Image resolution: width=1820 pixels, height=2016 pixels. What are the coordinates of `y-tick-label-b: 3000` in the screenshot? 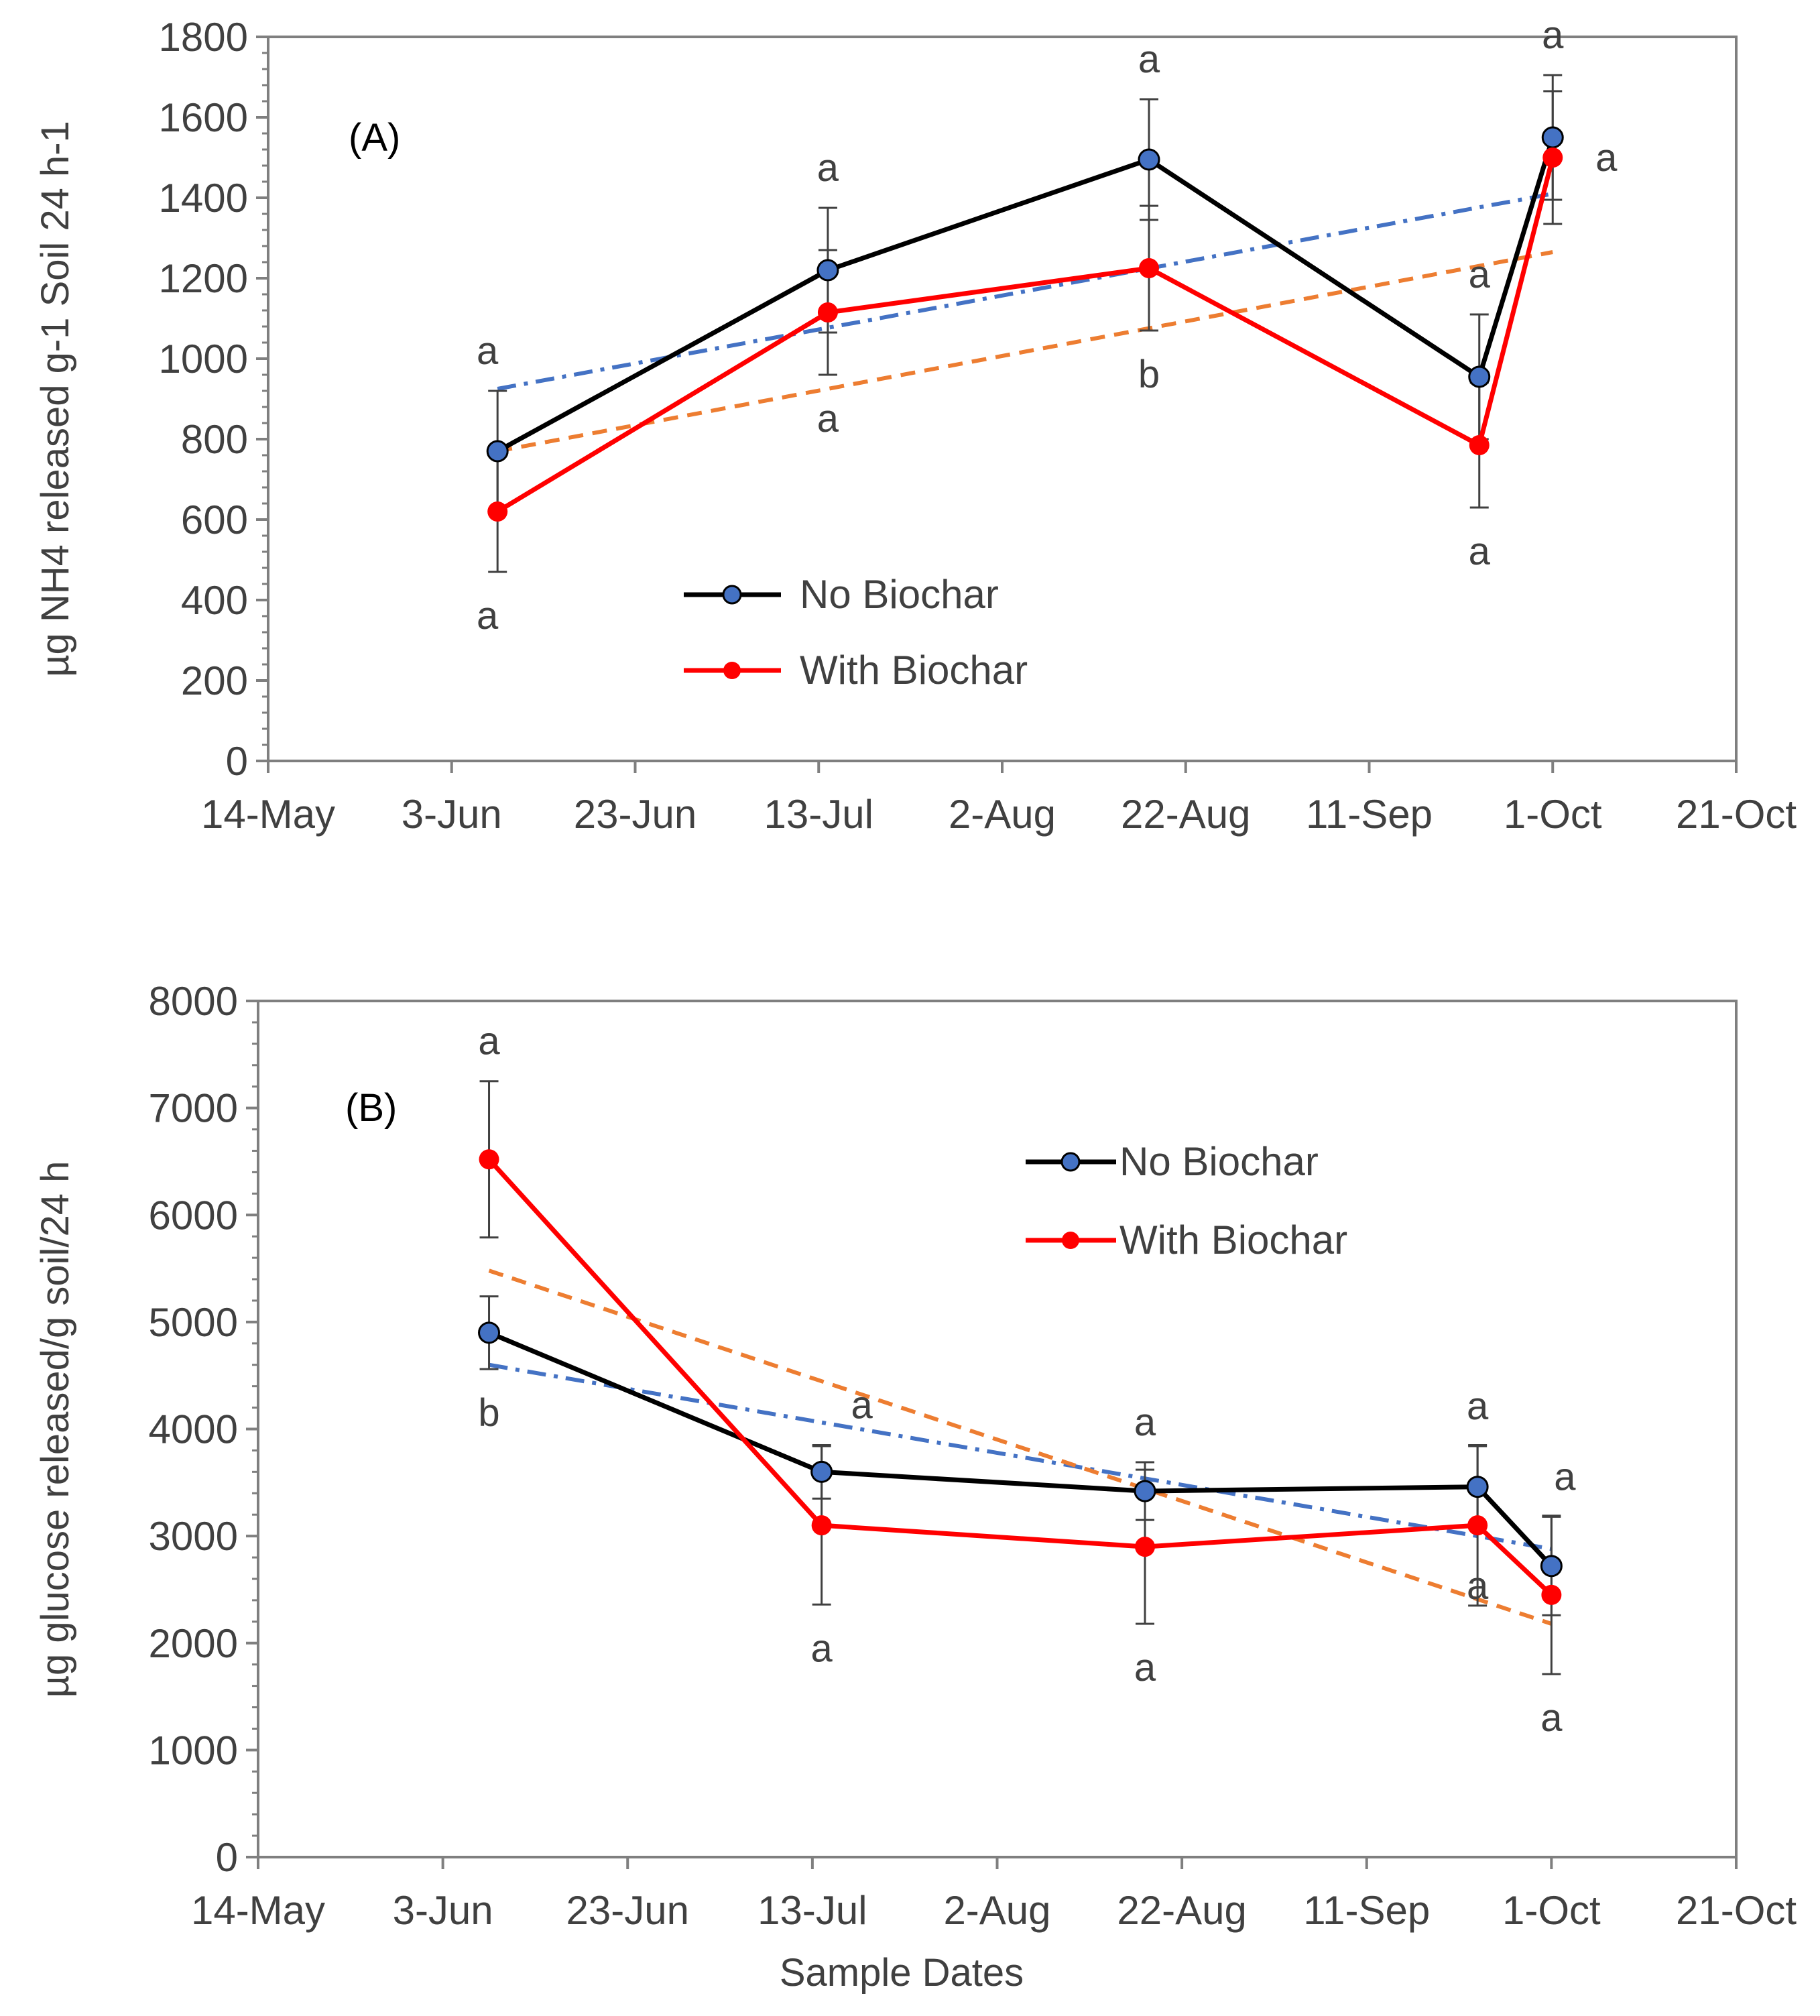 It's located at (193, 1536).